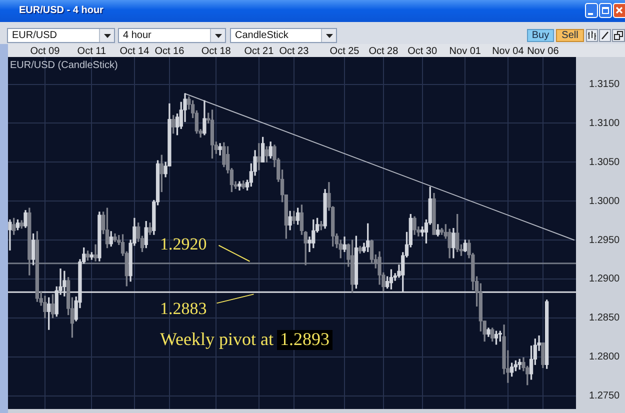 The width and height of the screenshot is (625, 413). What do you see at coordinates (61, 11) in the screenshot?
I see `chart-title: EUR/USD - 4 hour` at bounding box center [61, 11].